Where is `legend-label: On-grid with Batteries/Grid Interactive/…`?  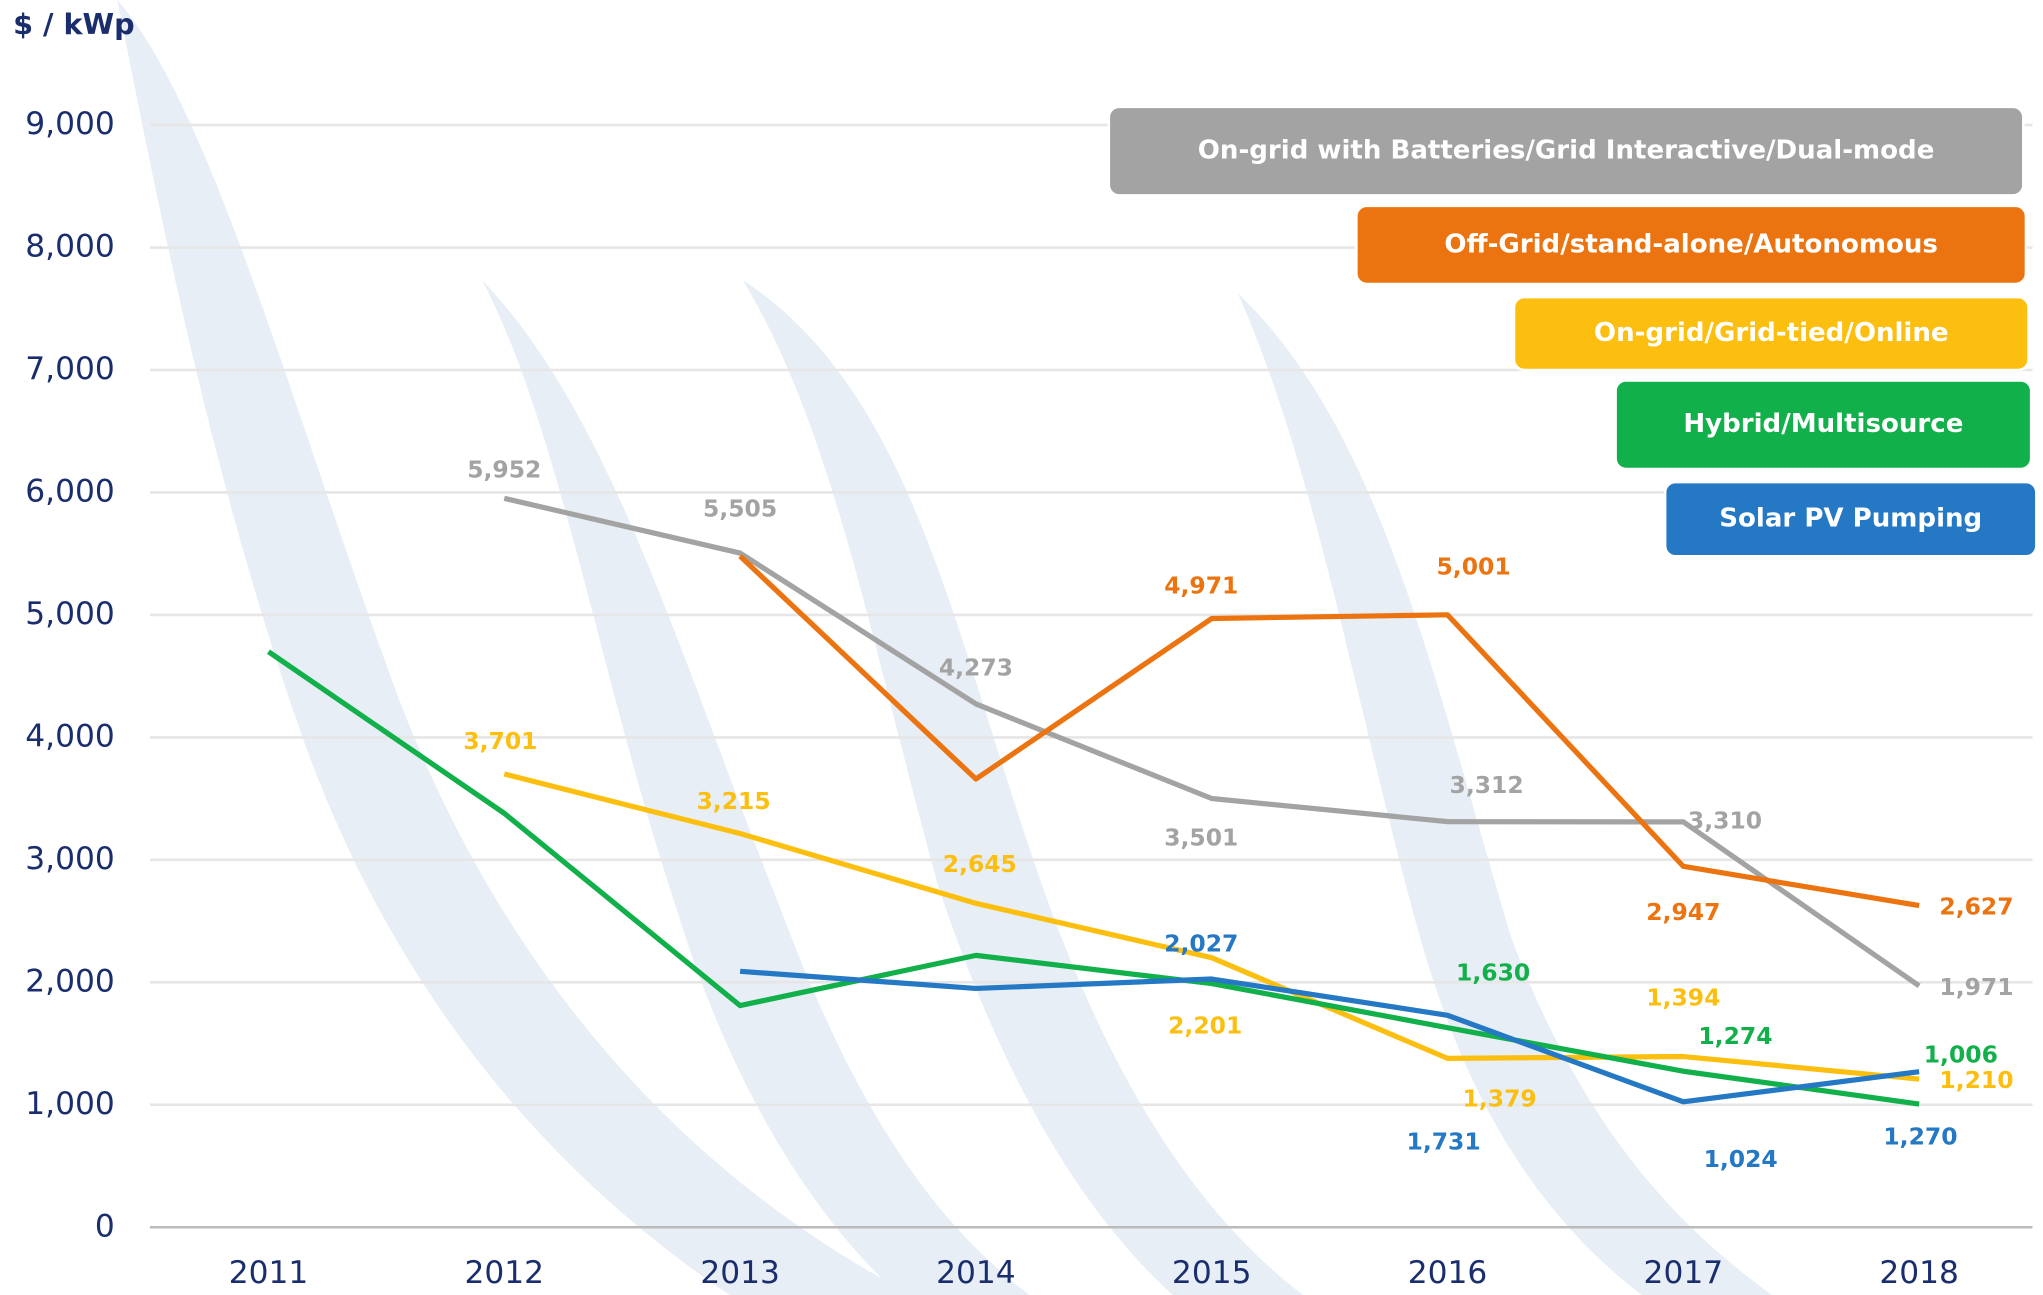
legend-label: On-grid with Batteries/Grid Interactive/… is located at coordinates (1566, 151).